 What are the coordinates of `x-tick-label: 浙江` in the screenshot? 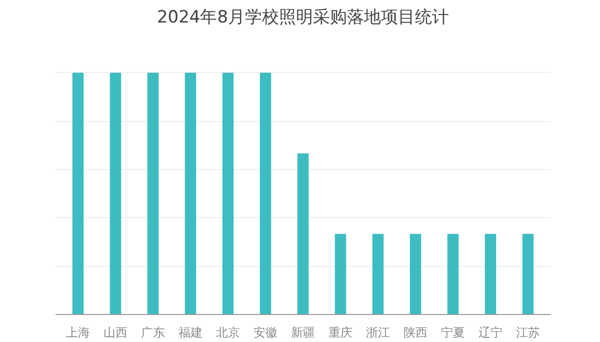 It's located at (378, 333).